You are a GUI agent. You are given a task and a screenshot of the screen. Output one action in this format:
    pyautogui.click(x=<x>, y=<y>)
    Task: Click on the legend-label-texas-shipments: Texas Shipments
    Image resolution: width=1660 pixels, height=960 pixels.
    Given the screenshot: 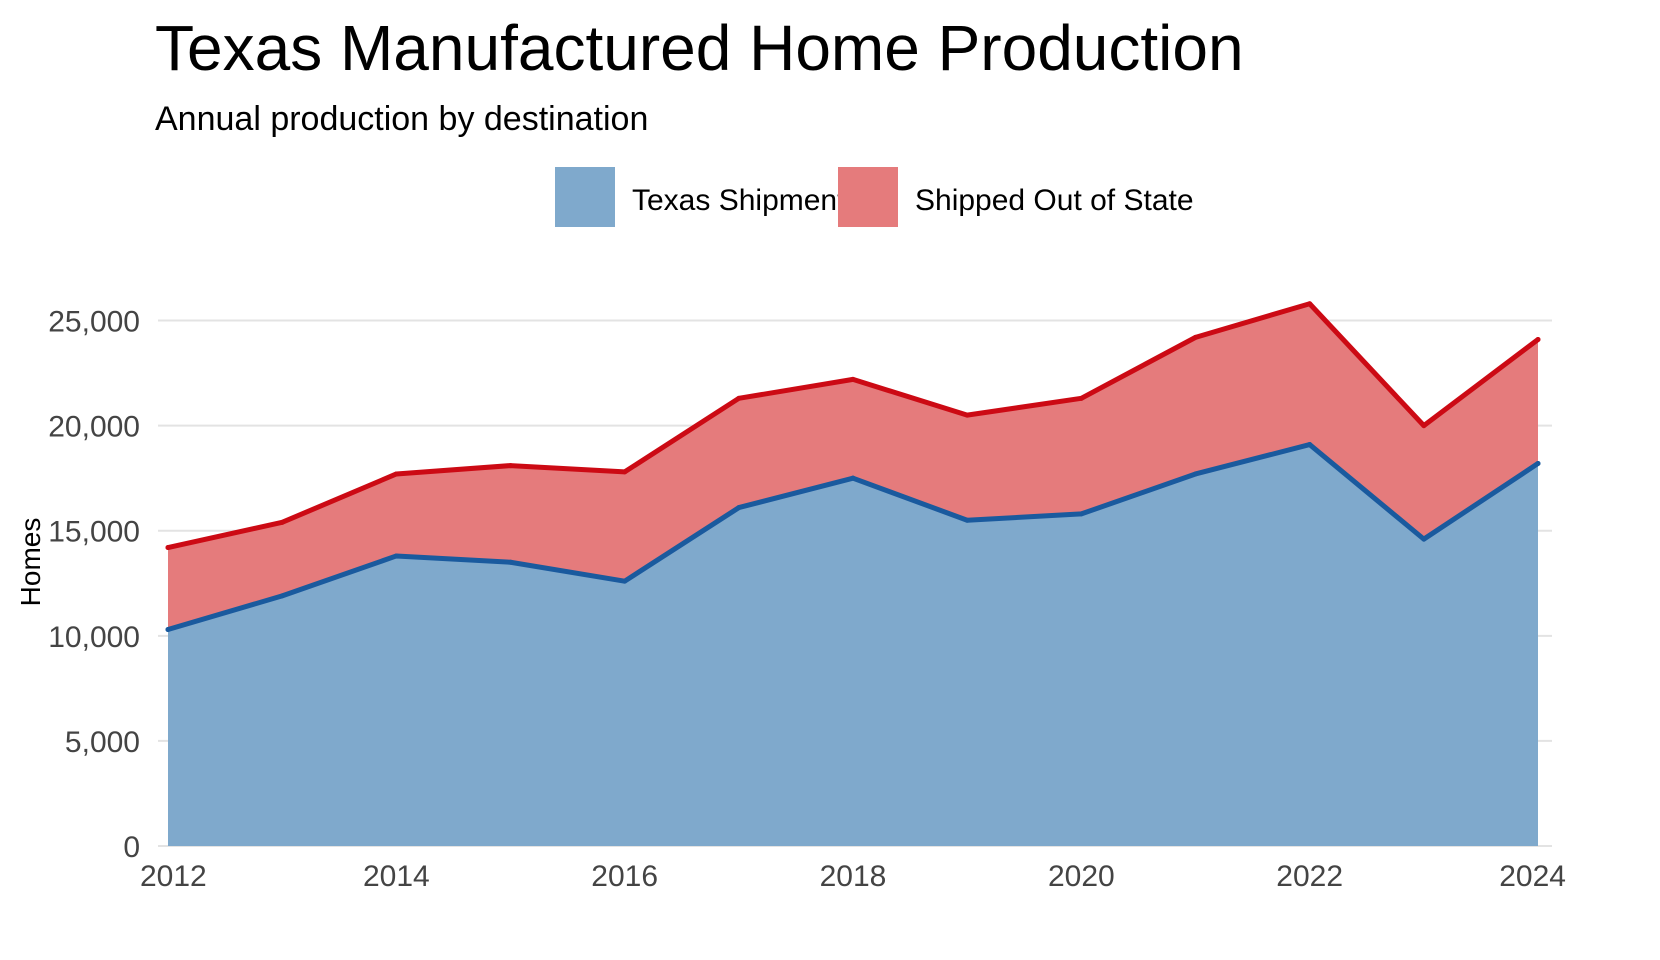 What is the action you would take?
    pyautogui.click(x=746, y=200)
    